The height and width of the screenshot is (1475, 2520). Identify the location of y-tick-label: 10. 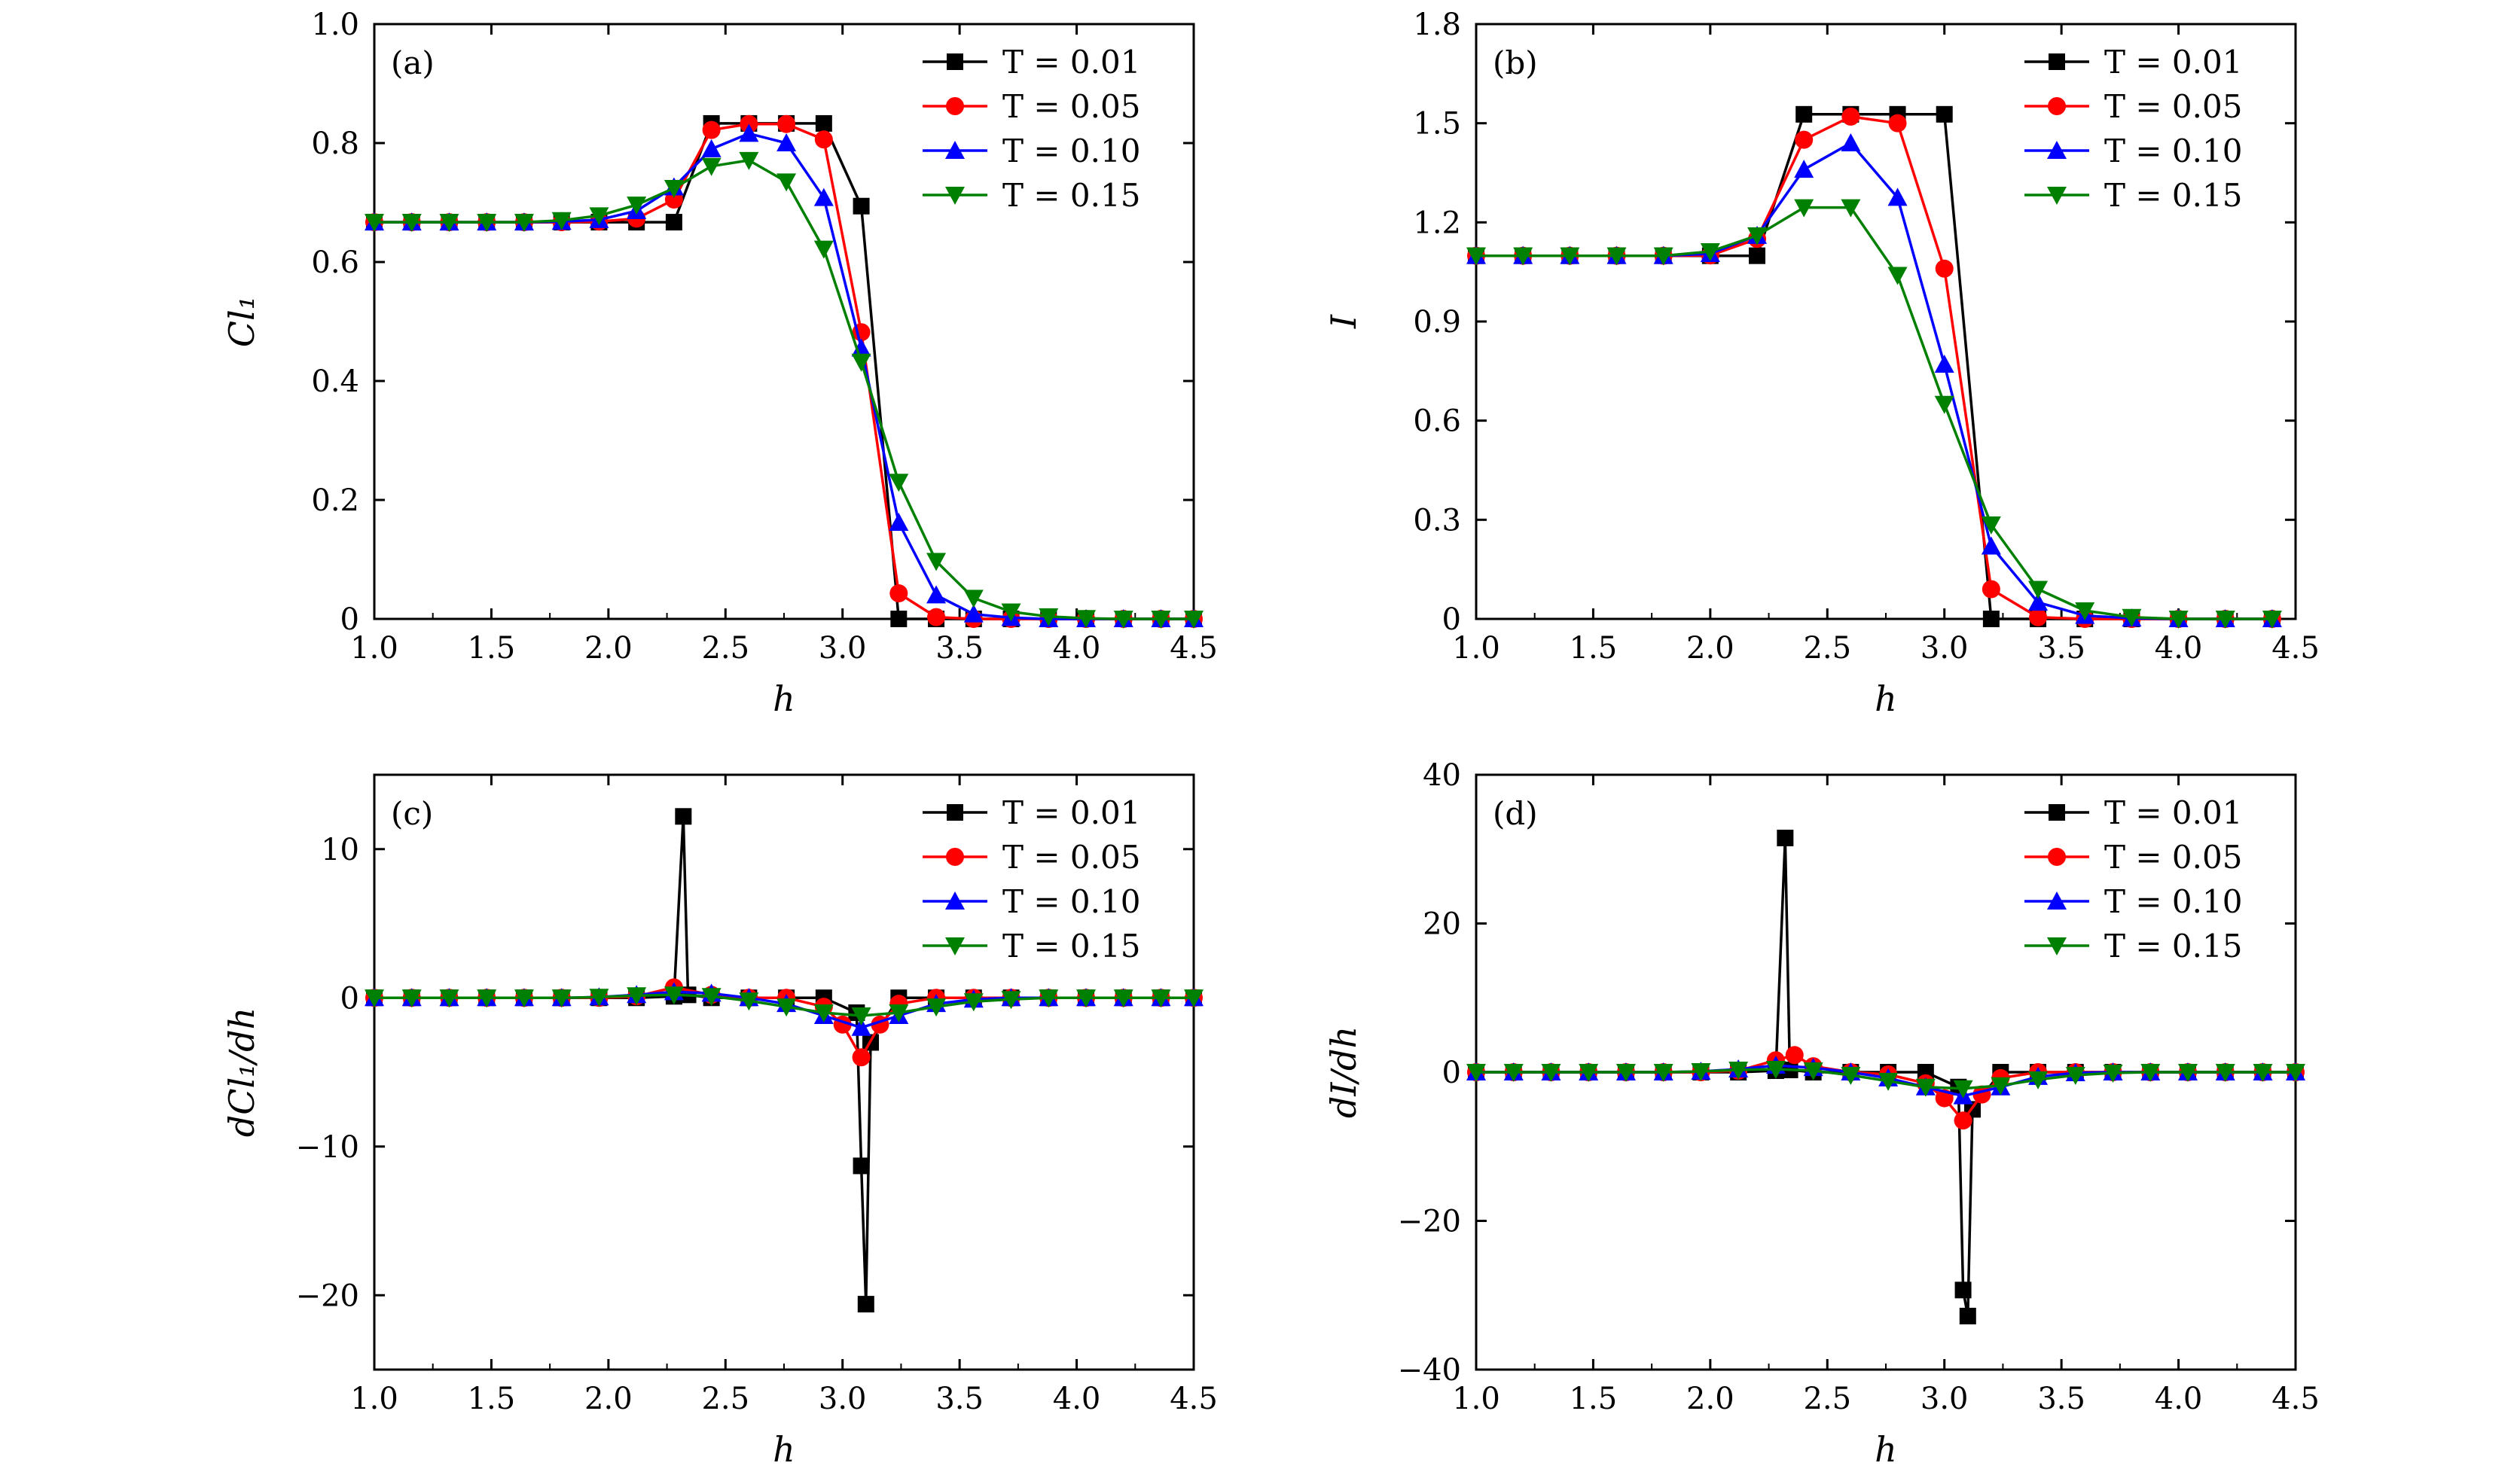
(340, 850).